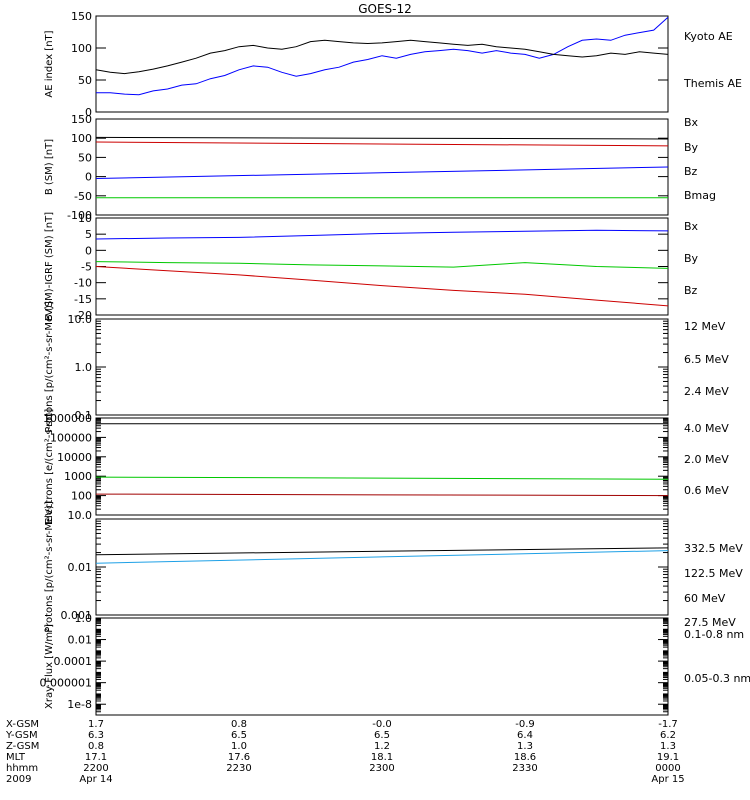 The image size is (750, 800). Describe the element at coordinates (706, 459) in the screenshot. I see `legend-entry: 2.0 MeV` at that location.